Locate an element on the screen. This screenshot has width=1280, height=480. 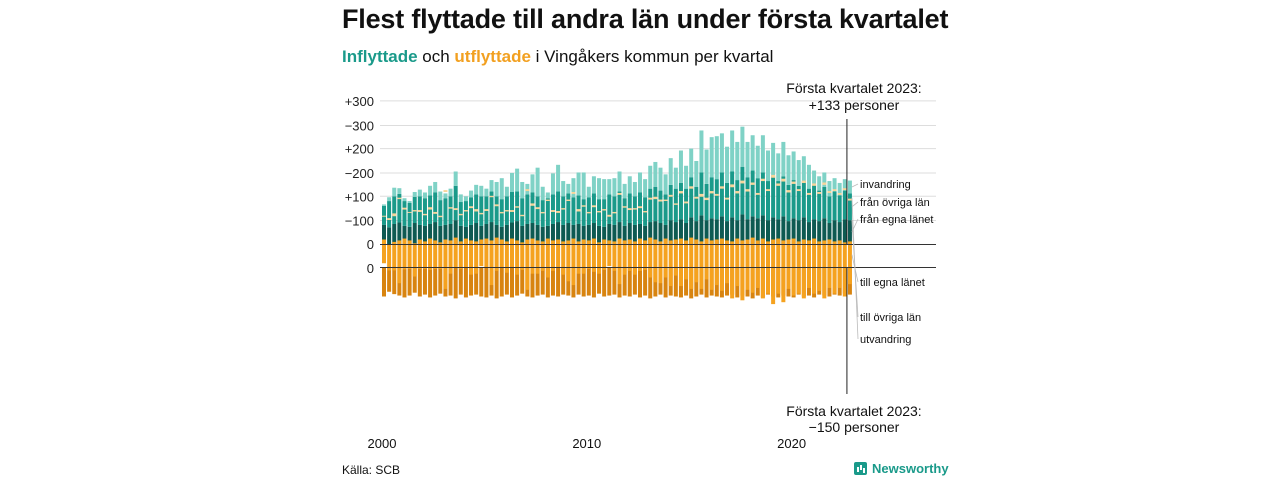
y-tick-label-bottom: 0 is located at coordinates (370, 268).